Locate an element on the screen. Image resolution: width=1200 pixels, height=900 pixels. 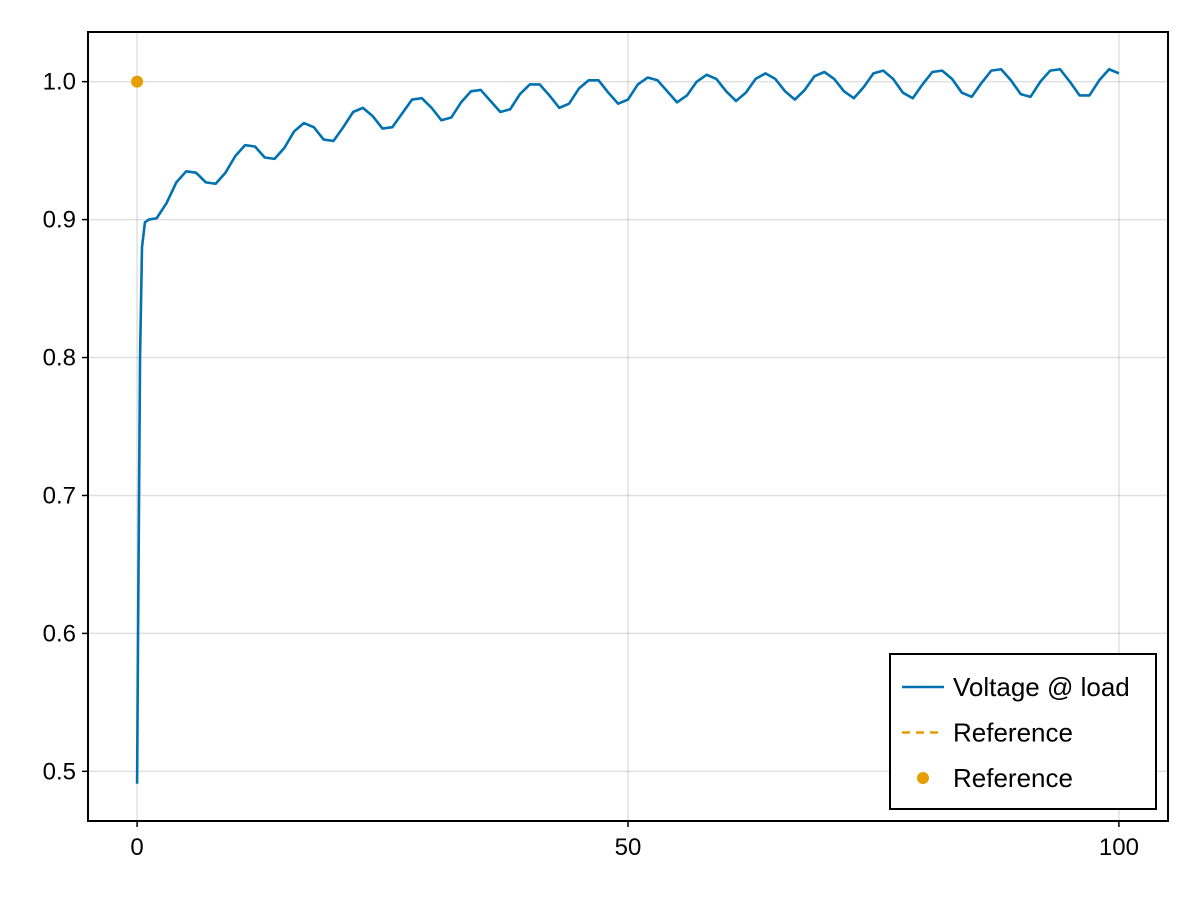
x-tick-label: 100 is located at coordinates (1119, 847).